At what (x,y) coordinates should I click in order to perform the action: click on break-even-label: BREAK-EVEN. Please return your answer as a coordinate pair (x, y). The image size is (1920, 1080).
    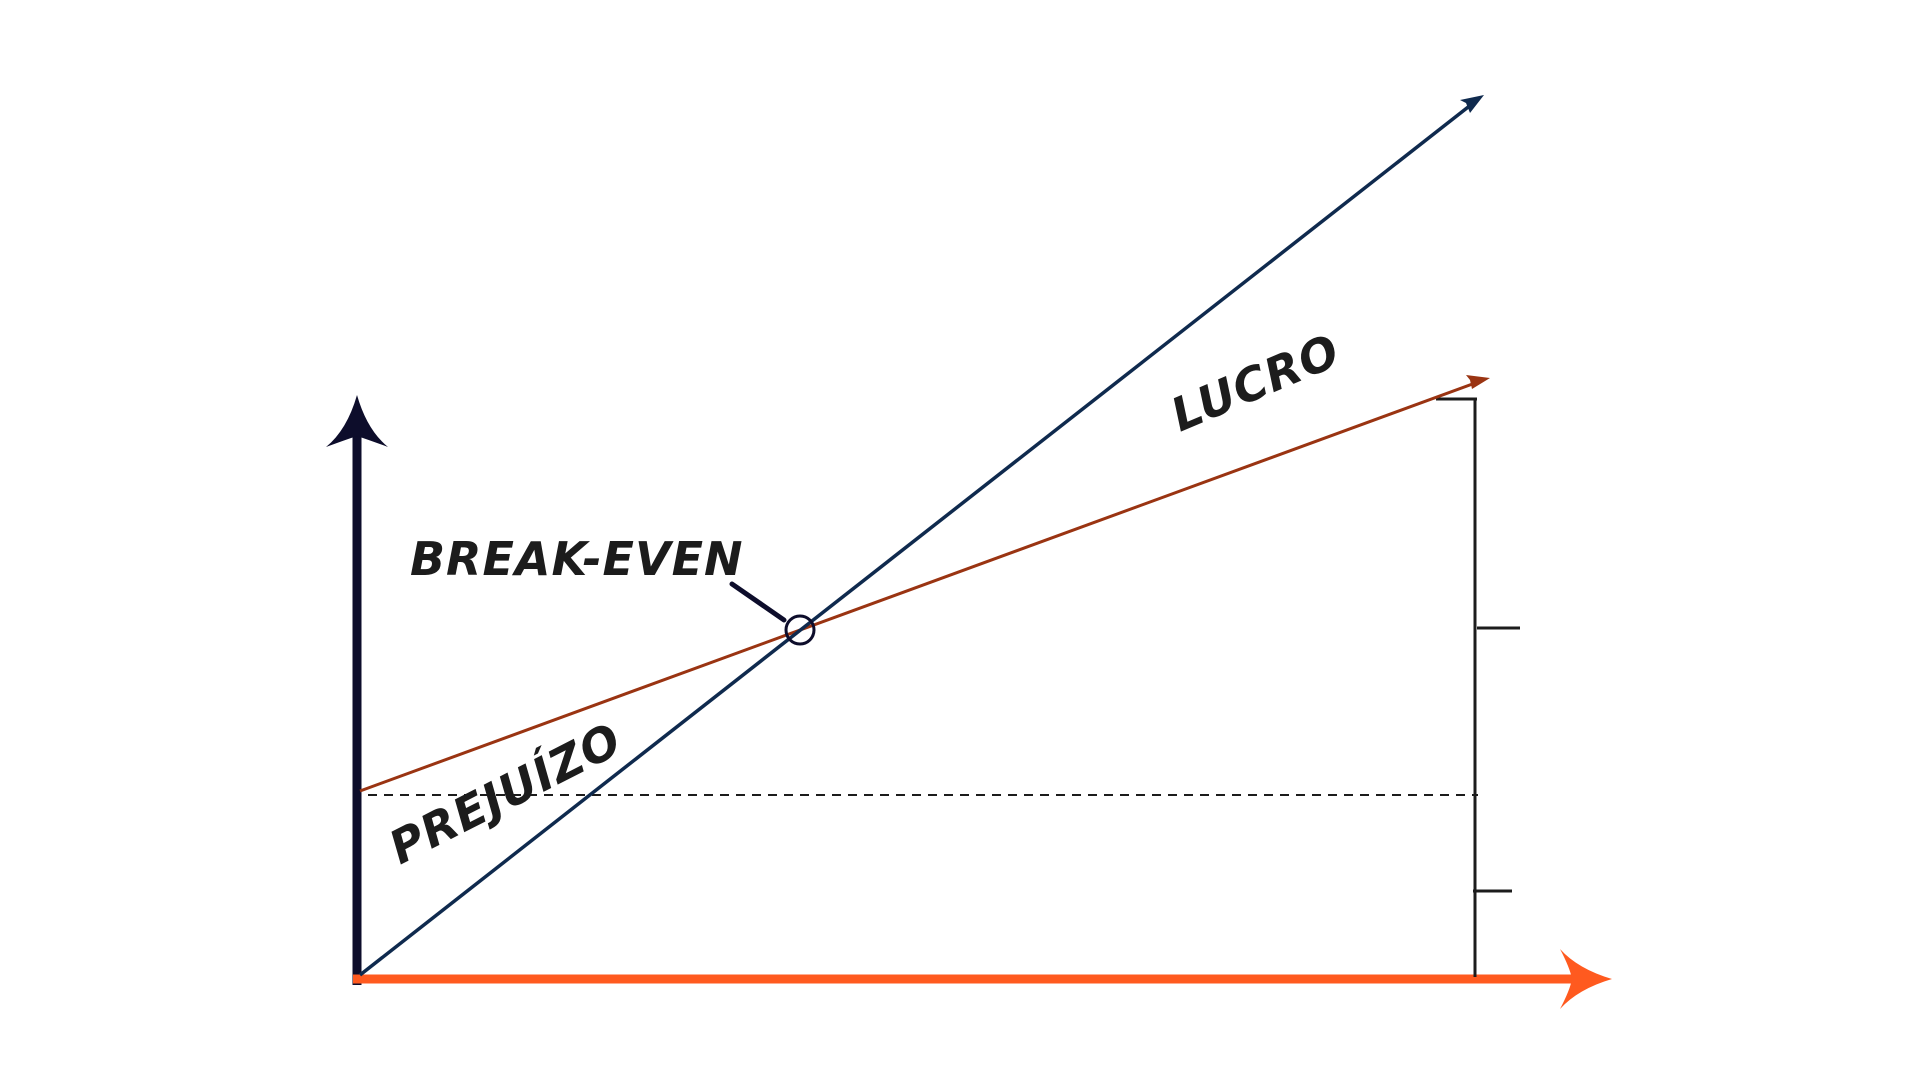
    Looking at the image, I should click on (577, 559).